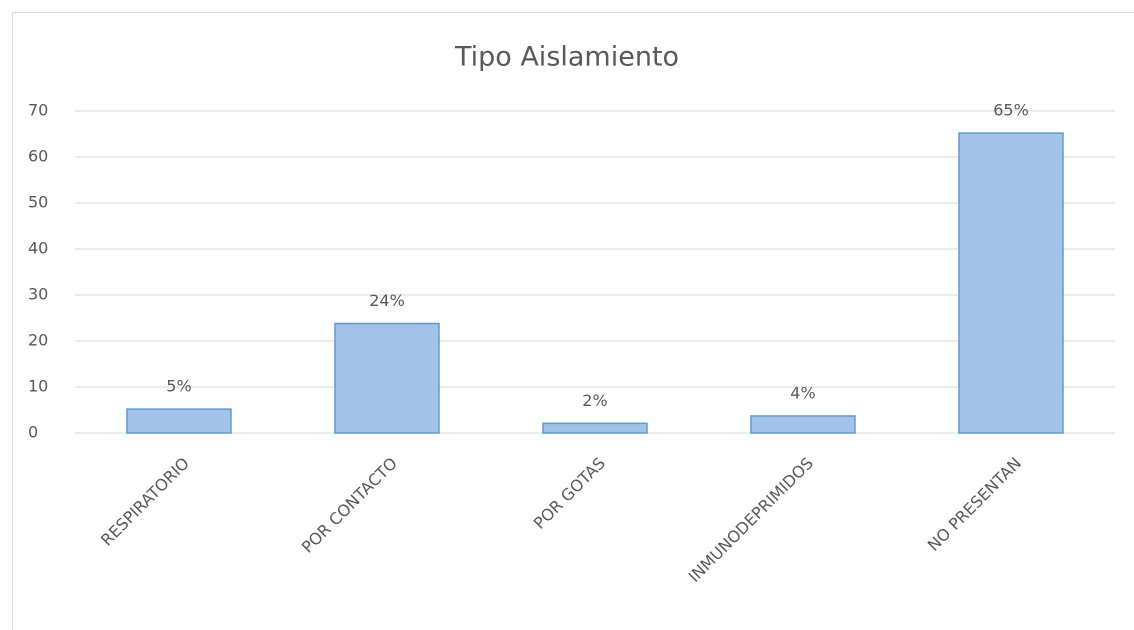 This screenshot has height=630, width=1134. I want to click on y-tick-label: 10, so click(38, 386).